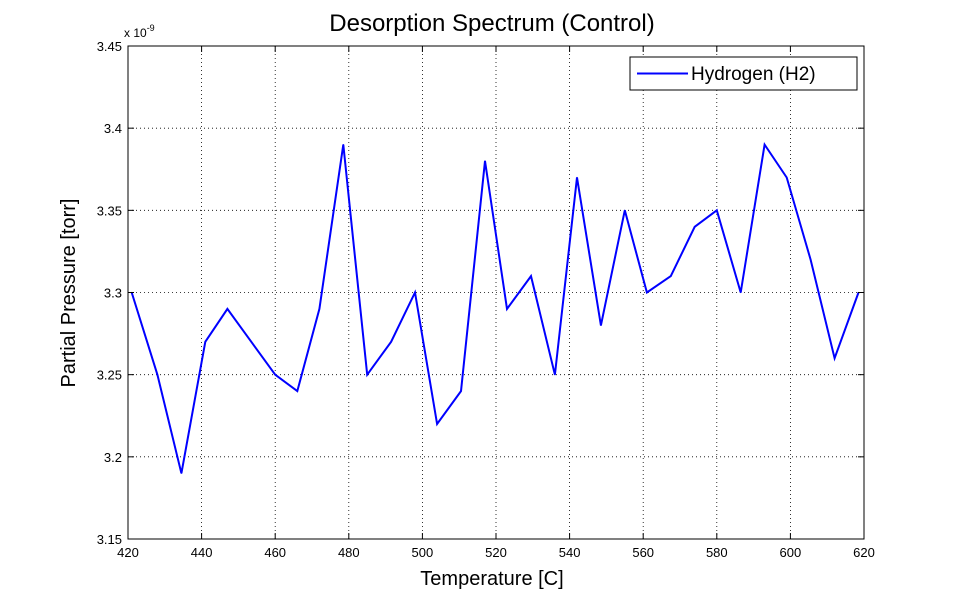  Describe the element at coordinates (109, 210) in the screenshot. I see `y-tick-label: 3.35` at that location.